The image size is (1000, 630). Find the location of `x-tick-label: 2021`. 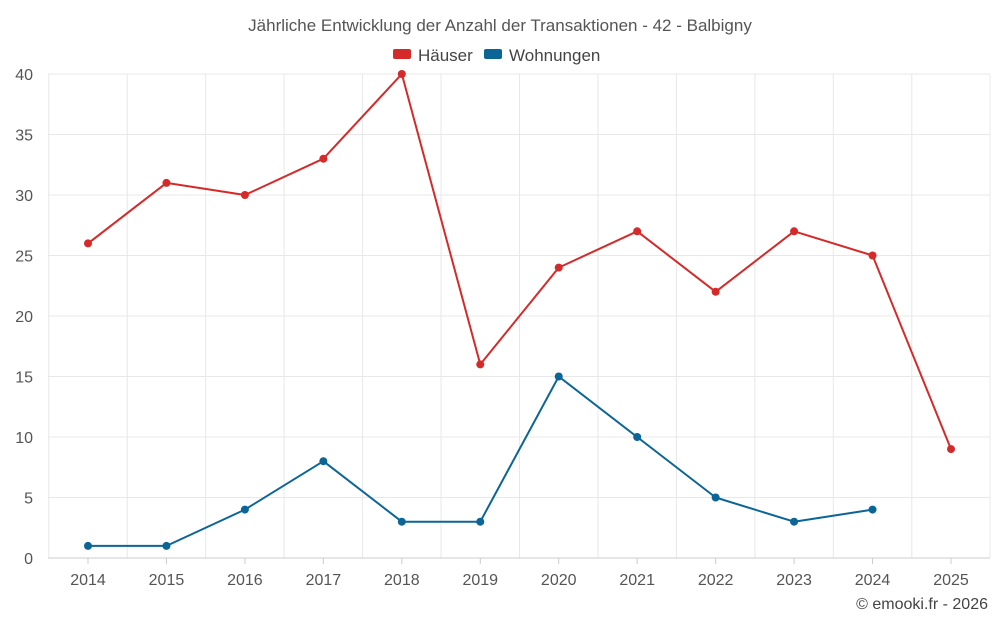

x-tick-label: 2021 is located at coordinates (637, 580).